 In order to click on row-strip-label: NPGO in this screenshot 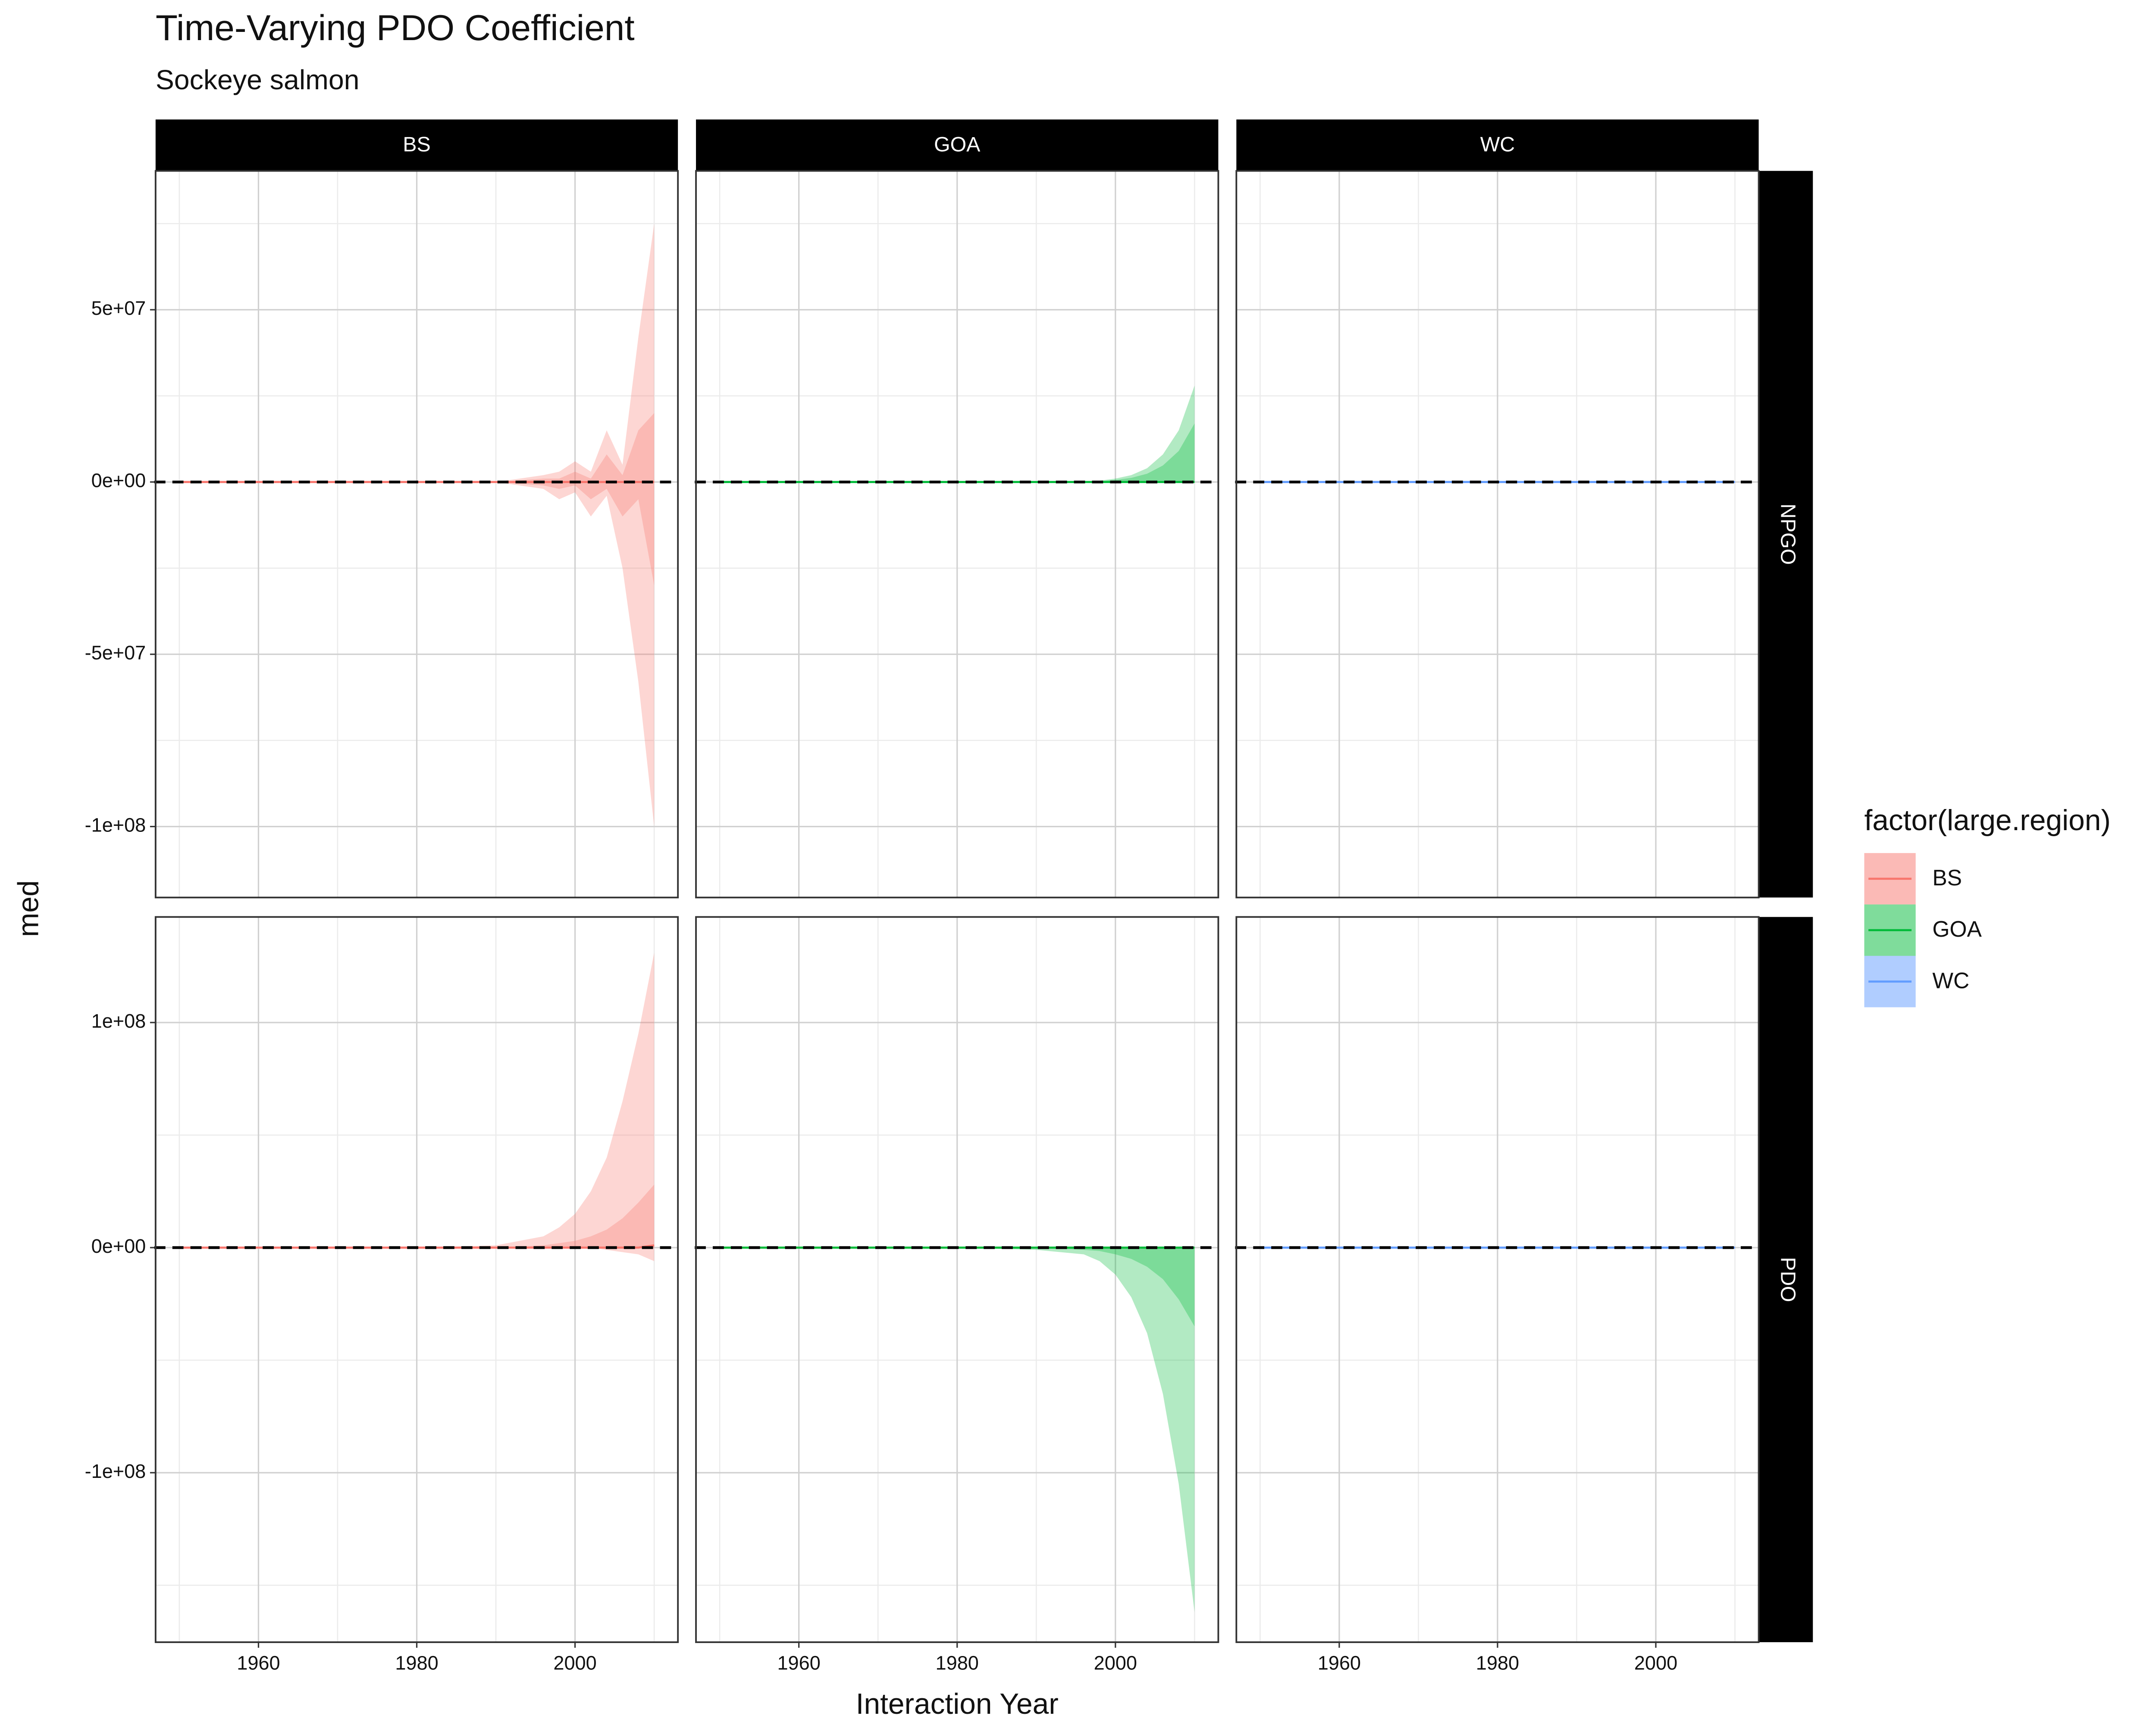, I will do `click(1787, 534)`.